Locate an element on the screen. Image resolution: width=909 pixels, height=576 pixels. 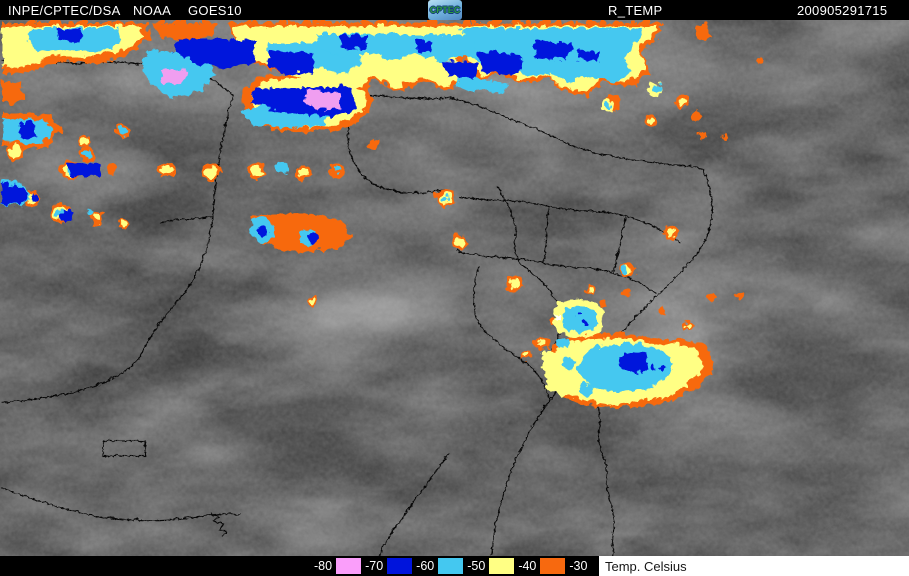
legend-title-area: Temp. Celsius is located at coordinates (754, 566).